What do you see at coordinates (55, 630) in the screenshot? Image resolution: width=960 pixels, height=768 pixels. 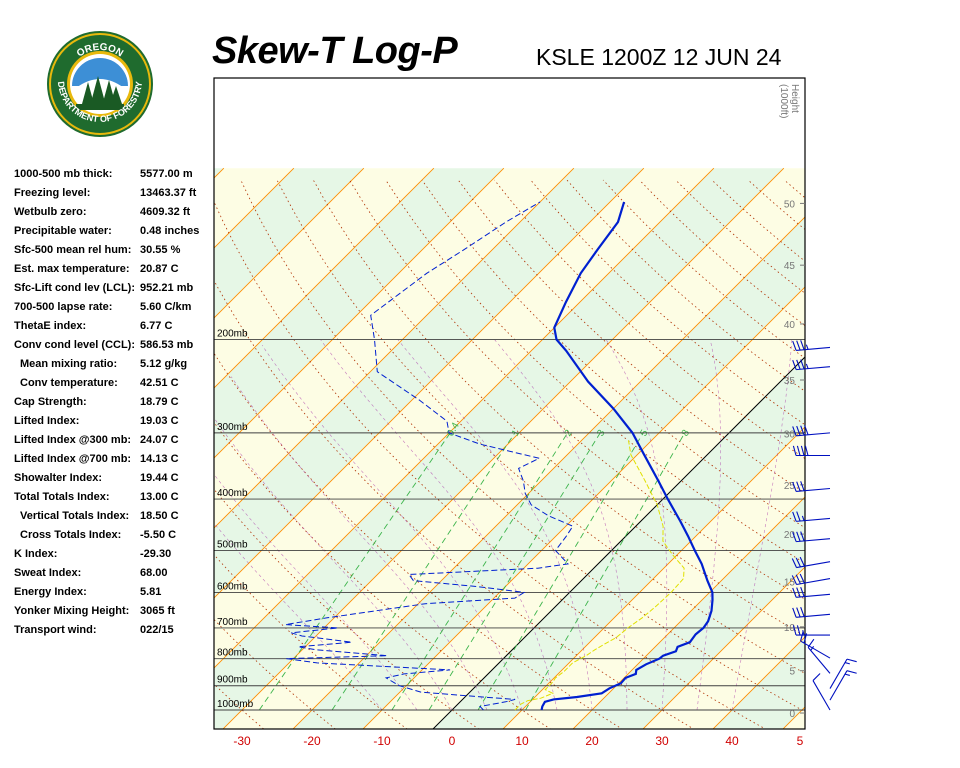 I see `index-label: Transport wind:` at bounding box center [55, 630].